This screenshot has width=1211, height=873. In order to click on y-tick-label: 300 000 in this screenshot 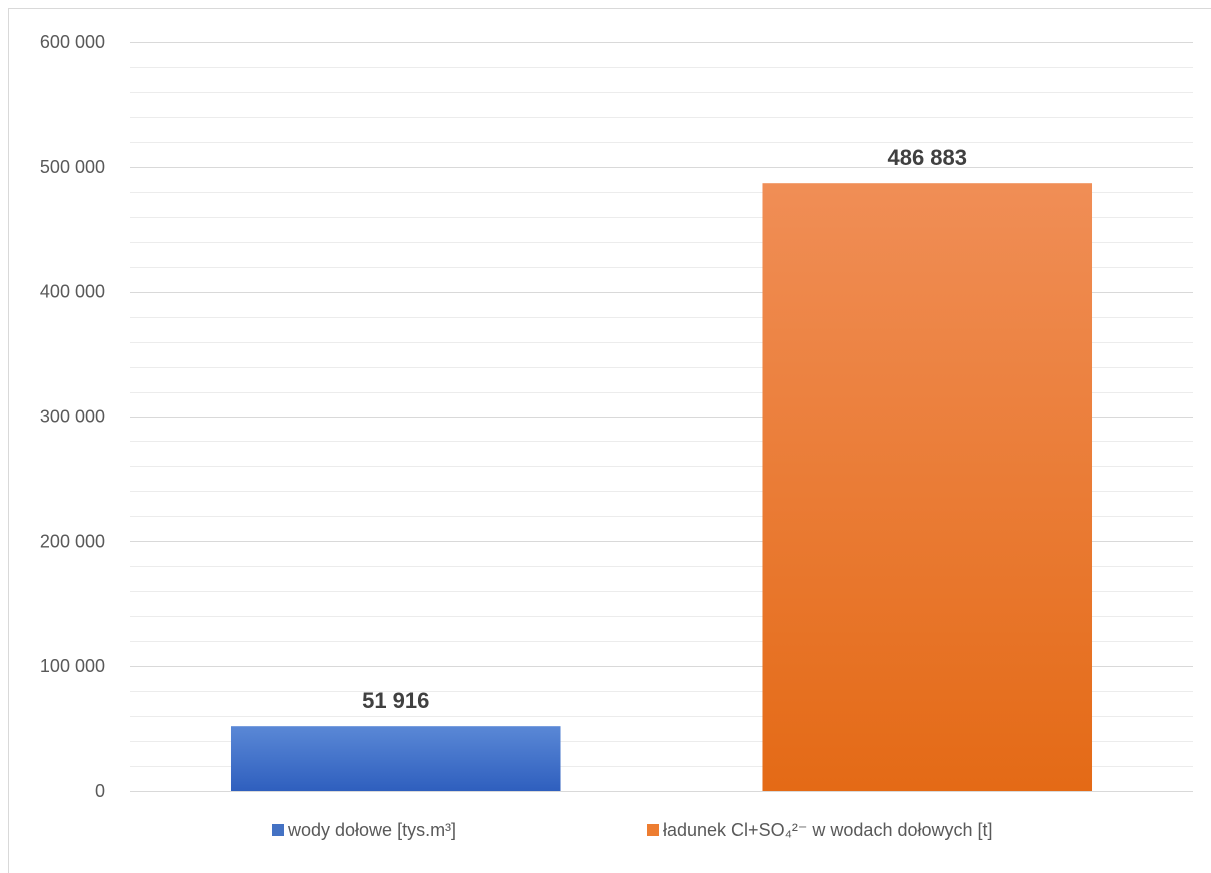, I will do `click(72, 417)`.